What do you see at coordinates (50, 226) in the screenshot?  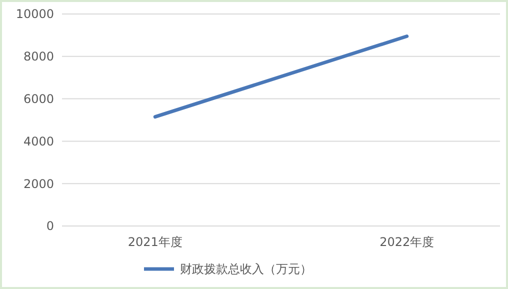 I see `y-tick-label: 0` at bounding box center [50, 226].